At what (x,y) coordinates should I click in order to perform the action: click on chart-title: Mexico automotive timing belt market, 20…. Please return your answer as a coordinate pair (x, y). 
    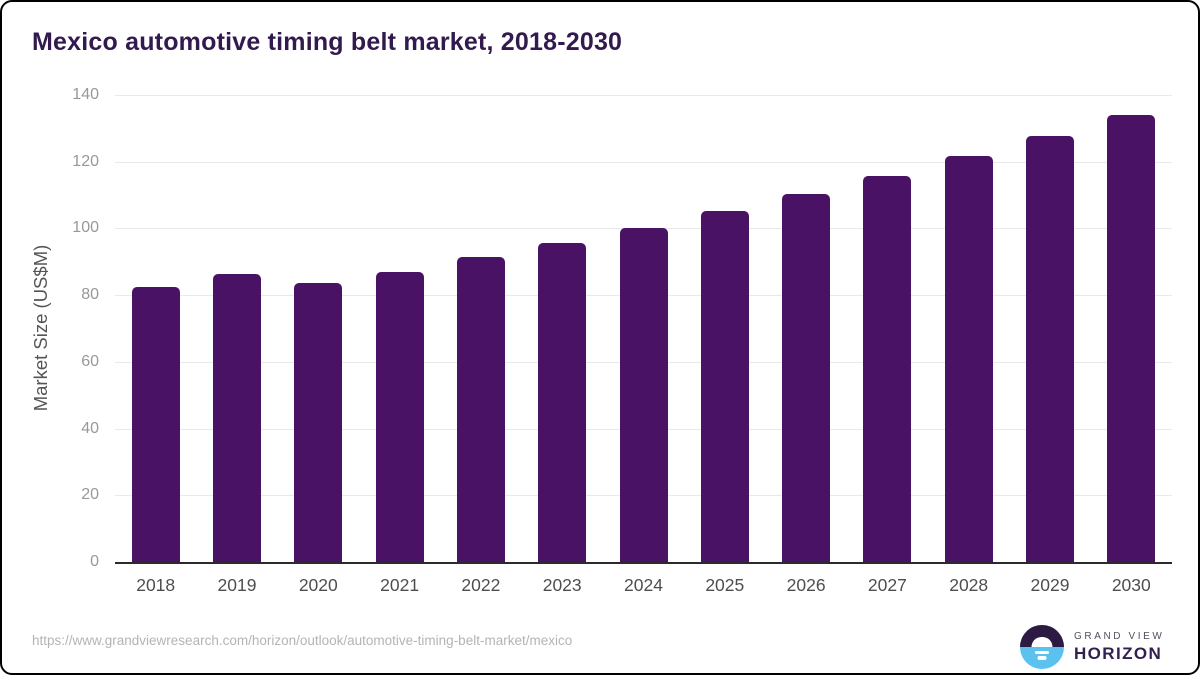
    Looking at the image, I should click on (327, 42).